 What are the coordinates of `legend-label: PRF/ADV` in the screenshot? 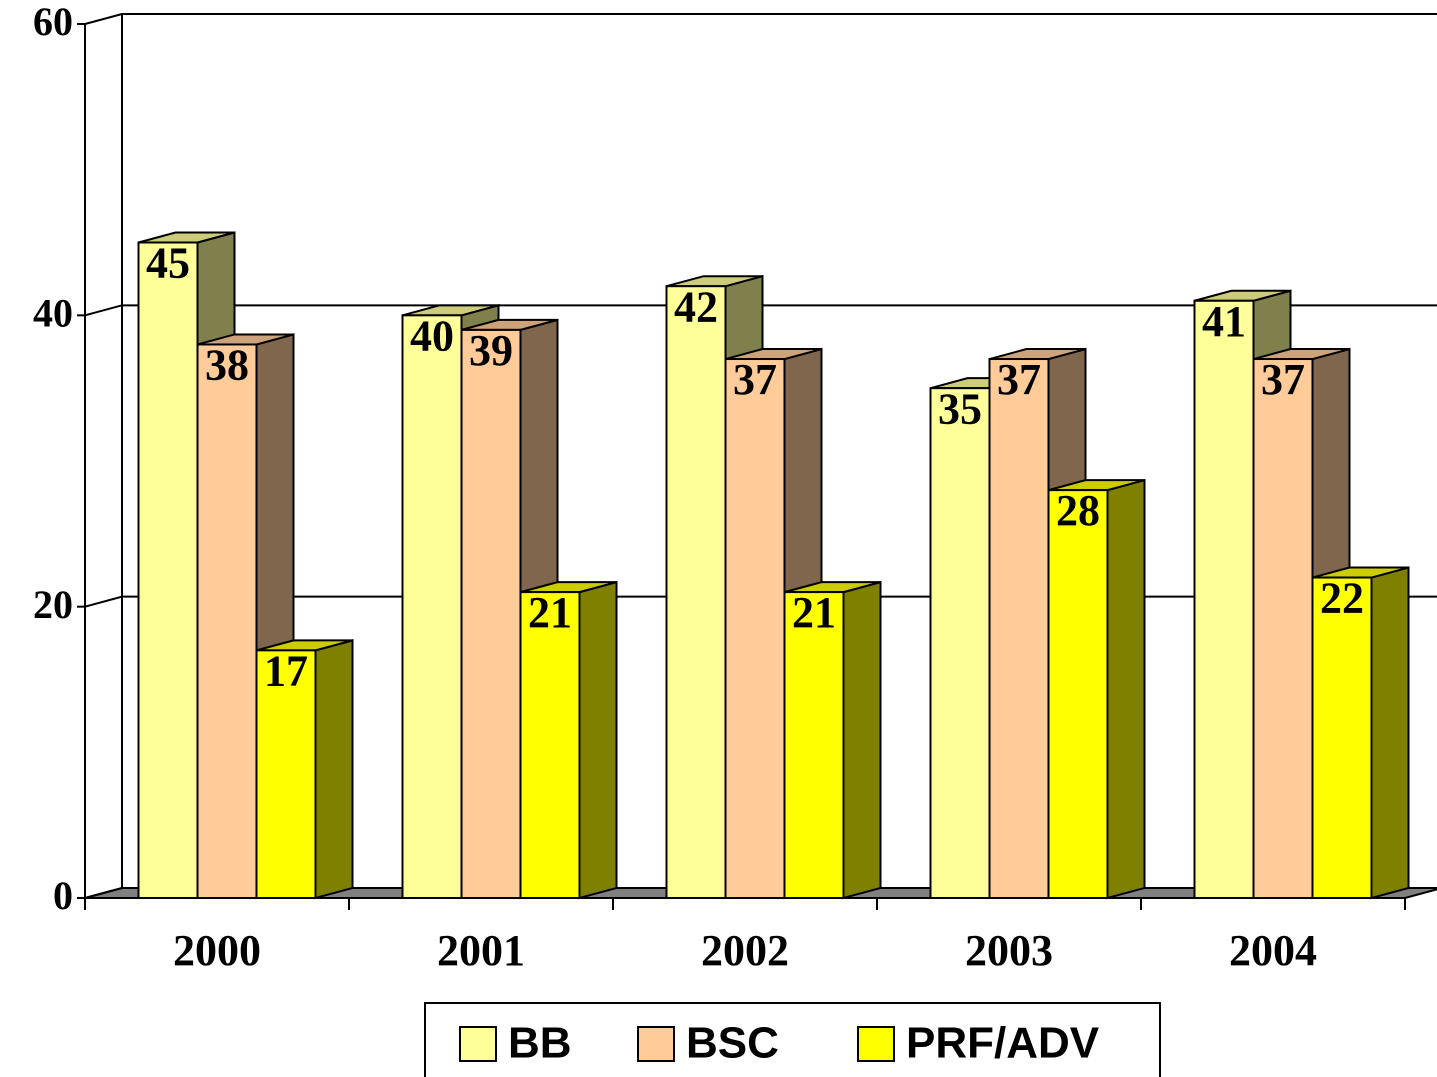 It's located at (1003, 1043).